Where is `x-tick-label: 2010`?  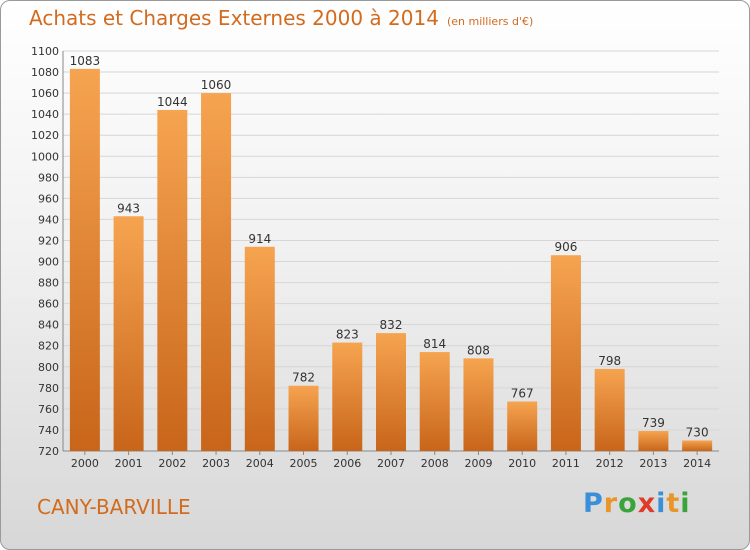
x-tick-label: 2010 is located at coordinates (522, 463).